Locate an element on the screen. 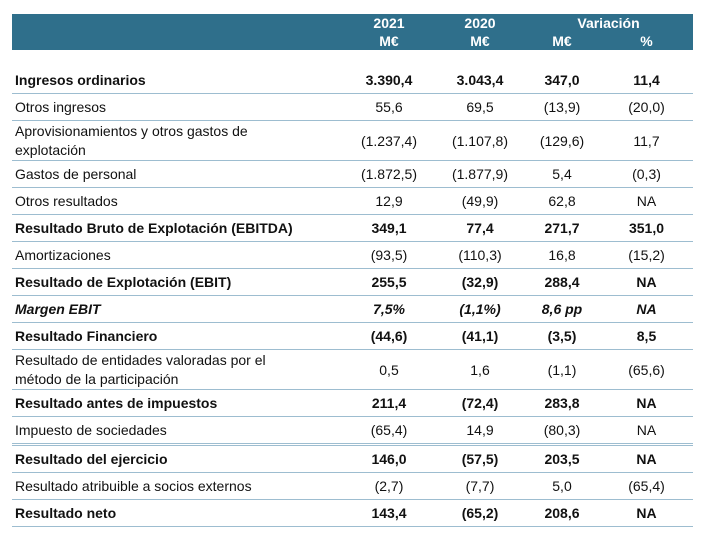  value-cell: 288,4 is located at coordinates (562, 282).